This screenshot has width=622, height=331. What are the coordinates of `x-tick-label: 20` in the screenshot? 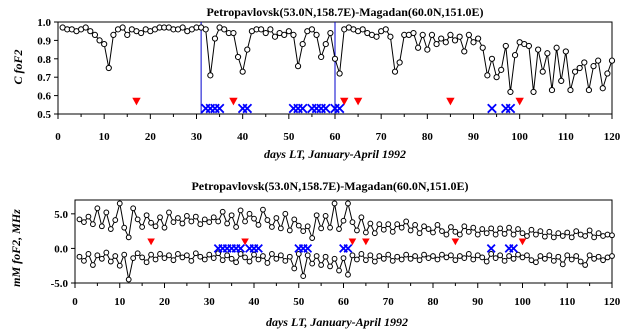 It's located at (165, 302).